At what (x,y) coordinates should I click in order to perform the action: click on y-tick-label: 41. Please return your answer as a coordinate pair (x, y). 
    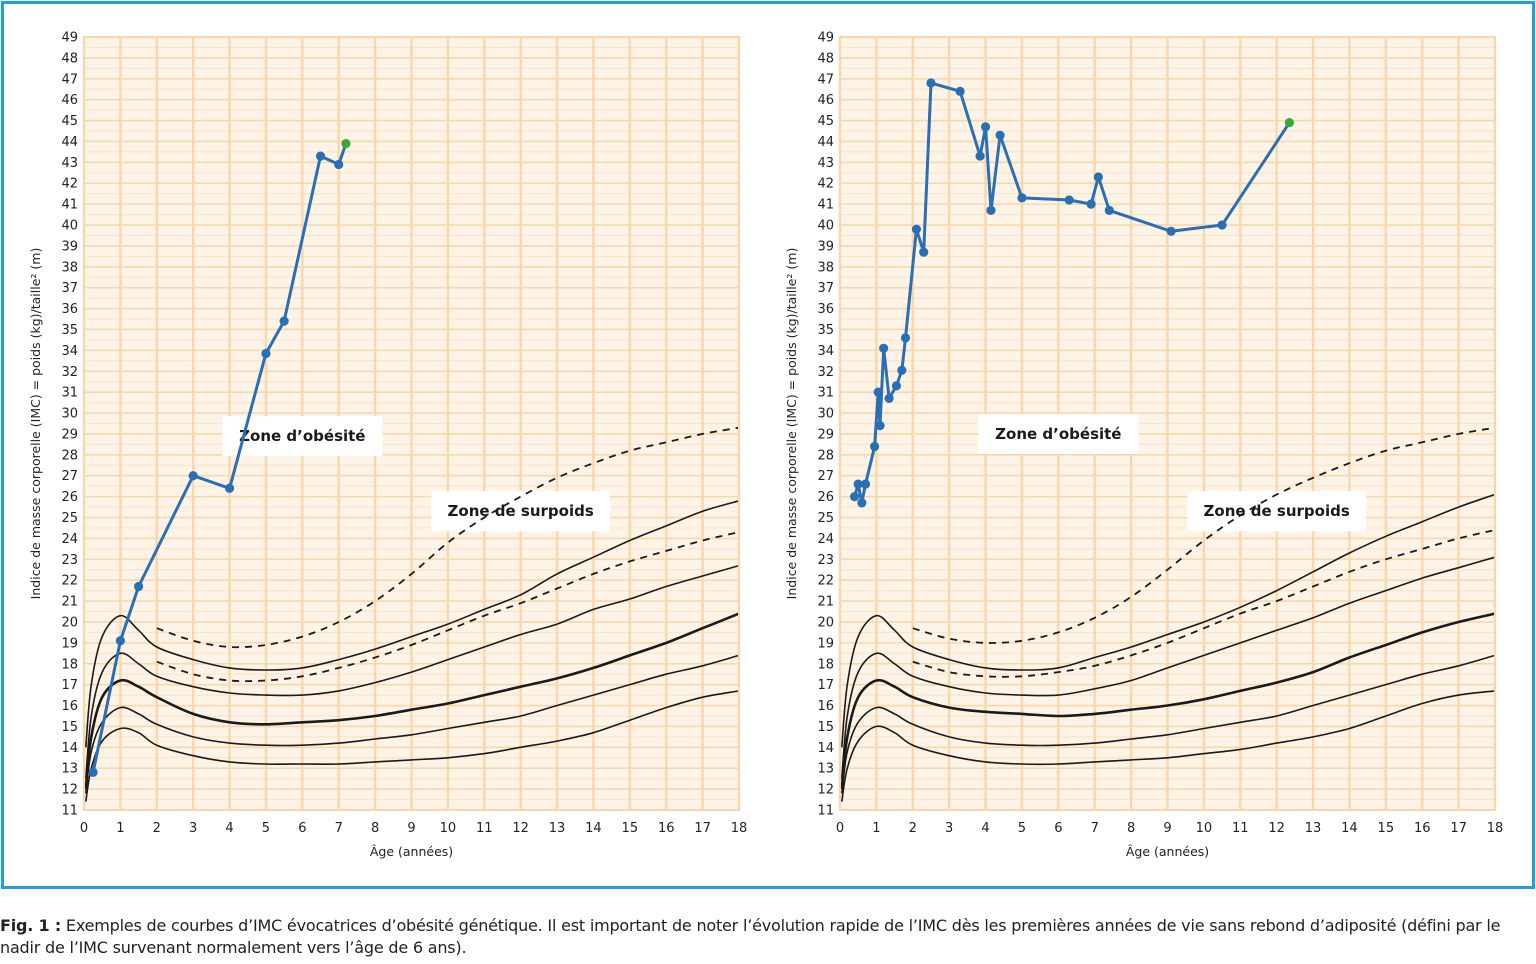
    Looking at the image, I should click on (825, 205).